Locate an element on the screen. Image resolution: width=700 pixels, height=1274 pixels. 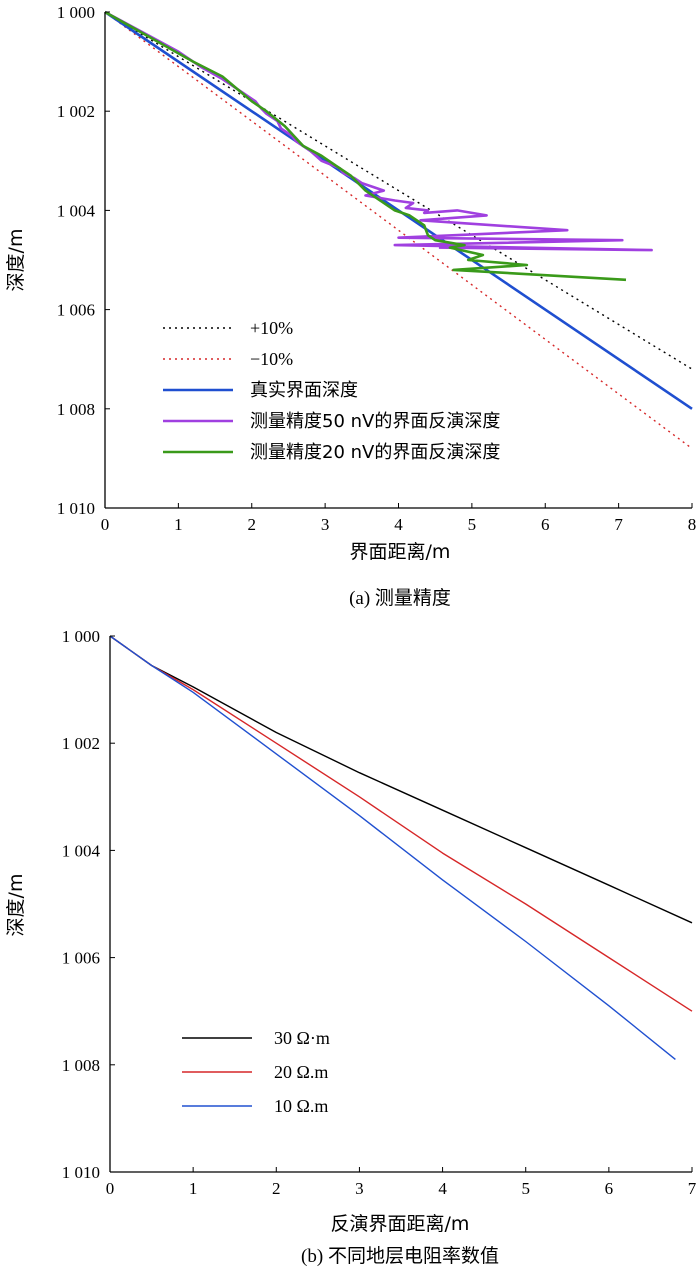
caption-b: (b) 不同地层电阻率数值 is located at coordinates (400, 1256).